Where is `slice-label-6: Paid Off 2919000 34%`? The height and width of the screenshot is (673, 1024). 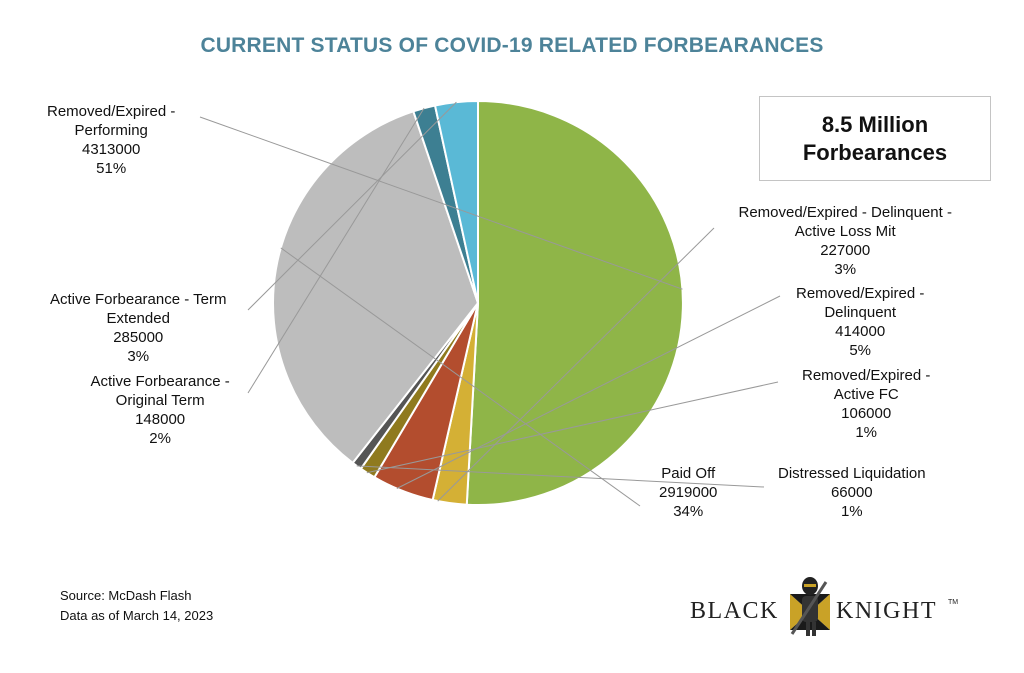 slice-label-6: Paid Off 2919000 34% is located at coordinates (688, 492).